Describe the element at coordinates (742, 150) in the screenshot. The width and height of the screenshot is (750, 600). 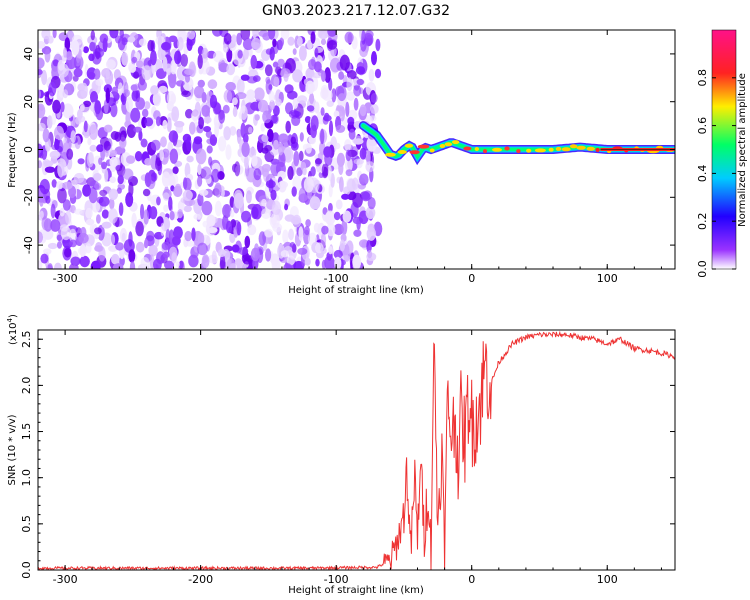
I see `colorbar-label: Normalized spectral amplitude` at that location.